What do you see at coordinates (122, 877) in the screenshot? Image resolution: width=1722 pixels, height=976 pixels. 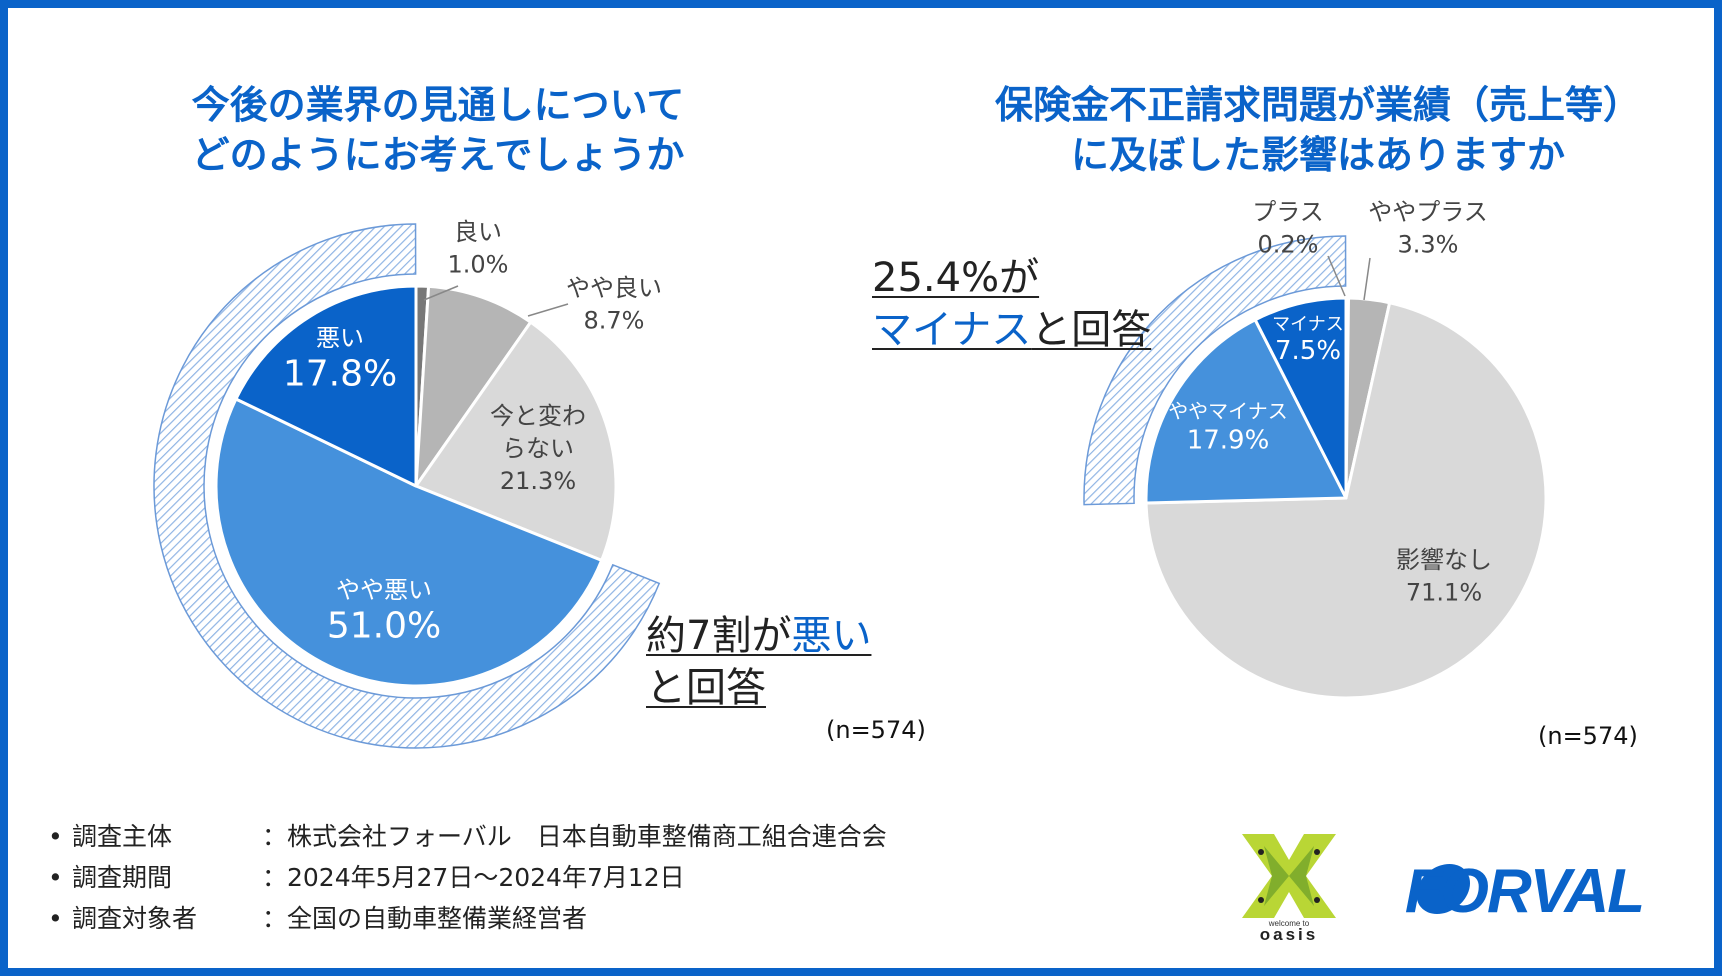 I see `survey-label: 調査期間` at bounding box center [122, 877].